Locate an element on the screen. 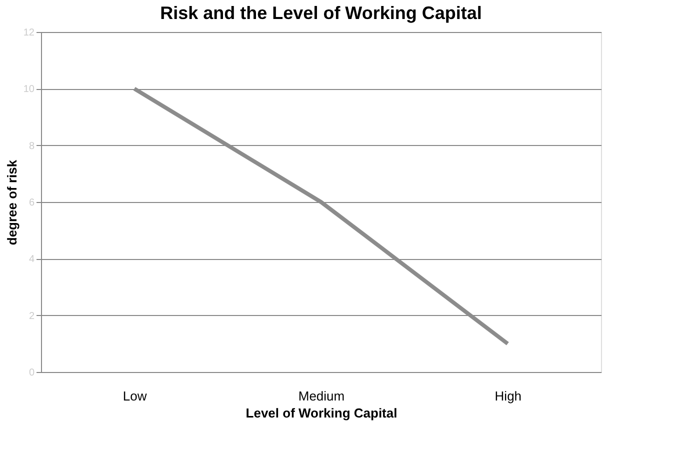 Image resolution: width=687 pixels, height=466 pixels. x-tick-label: Medium is located at coordinates (321, 396).